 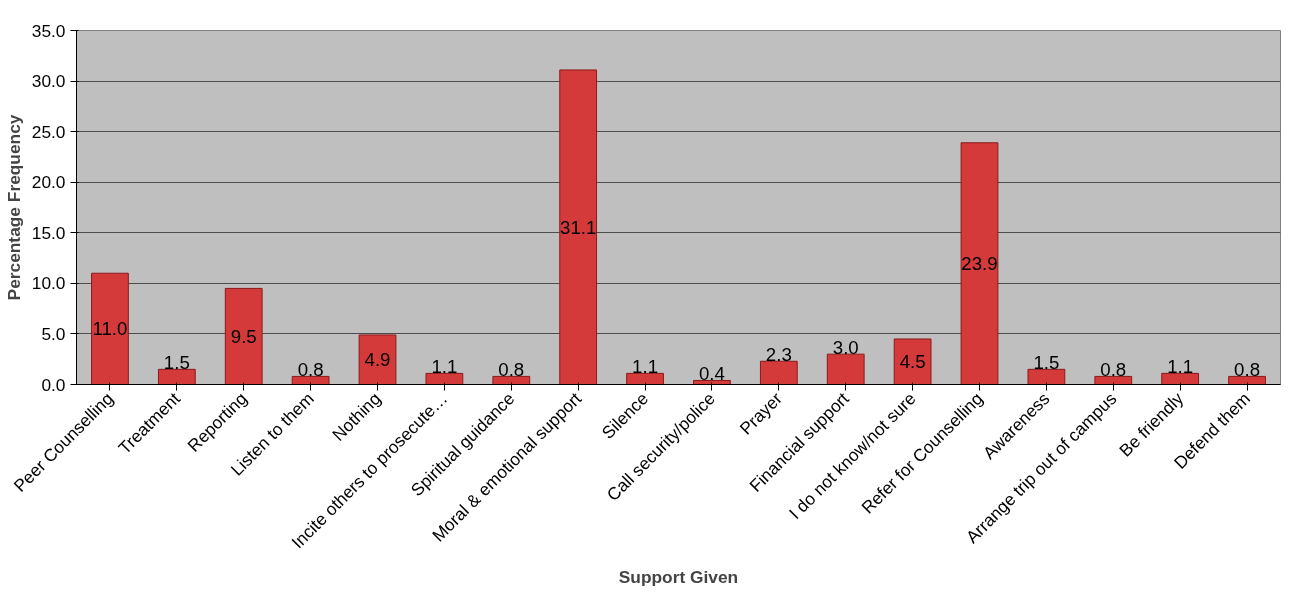 What do you see at coordinates (48, 81) in the screenshot?
I see `y-tick-label: 30.0` at bounding box center [48, 81].